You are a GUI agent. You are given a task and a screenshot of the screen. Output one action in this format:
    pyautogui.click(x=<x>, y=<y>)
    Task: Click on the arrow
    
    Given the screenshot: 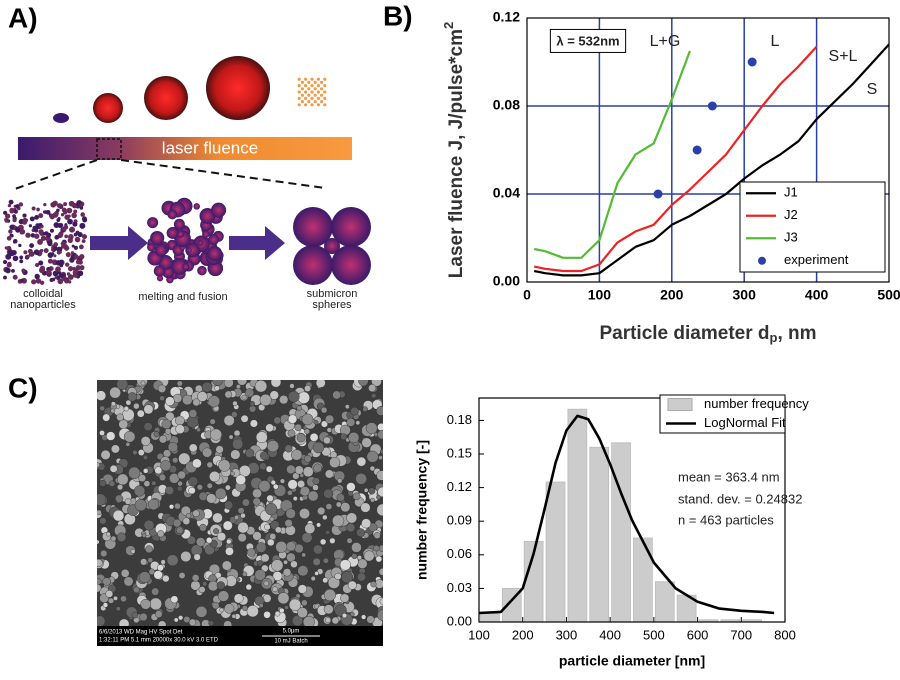 What is the action you would take?
    pyautogui.click(x=257, y=243)
    